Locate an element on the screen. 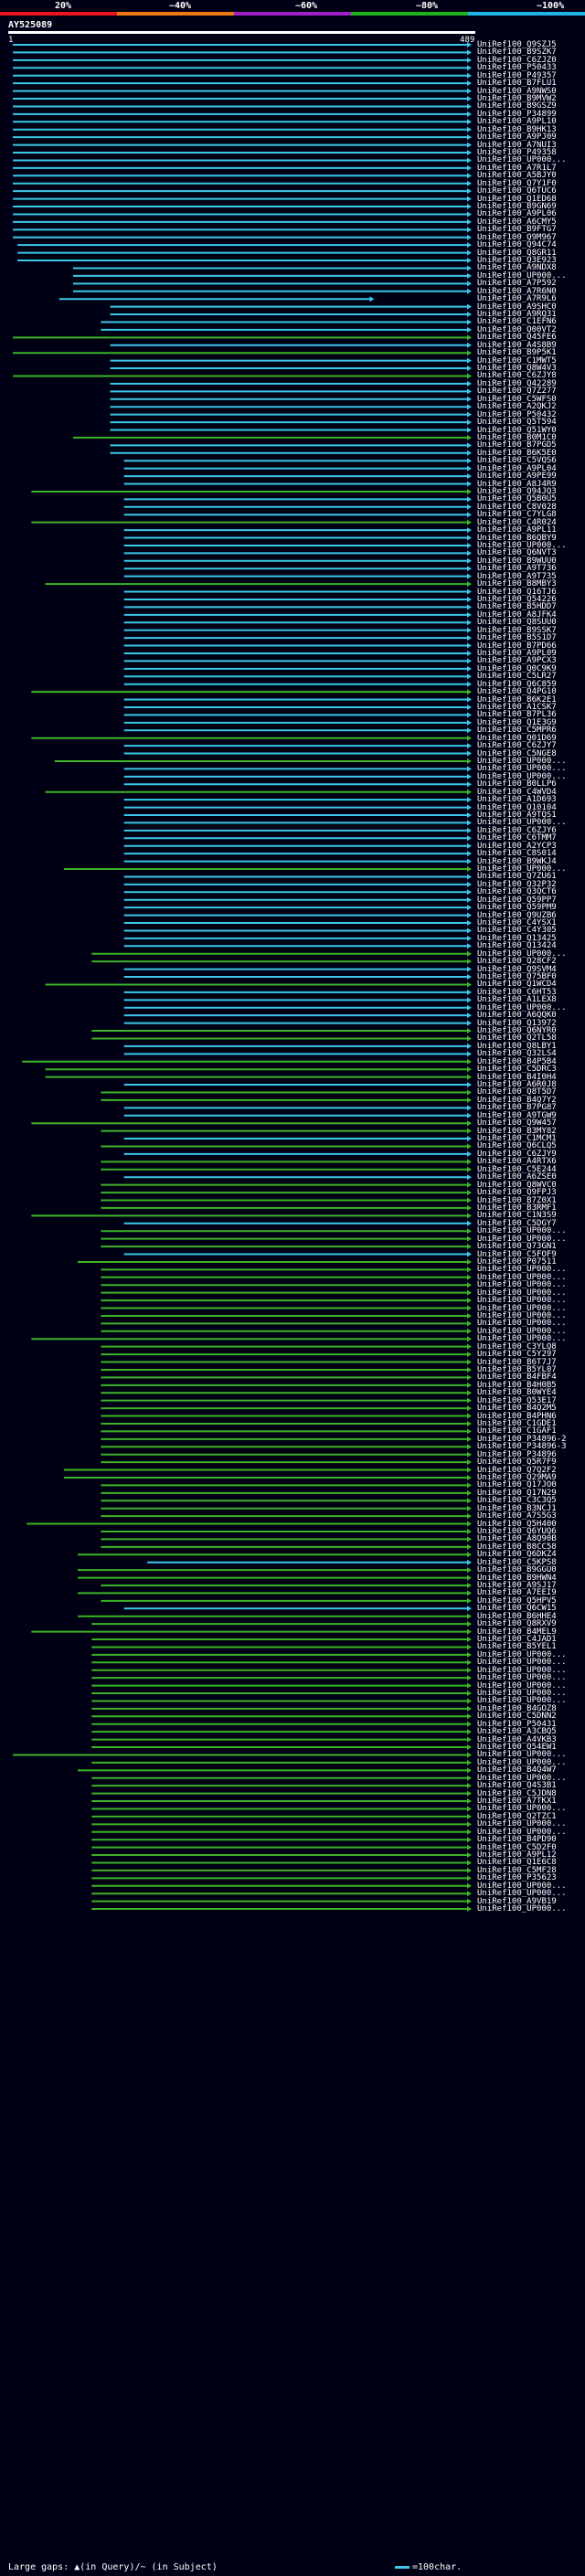 The width and height of the screenshot is (585, 2576). hit-label-link: UniRef100_A9PJ09 is located at coordinates (517, 138).